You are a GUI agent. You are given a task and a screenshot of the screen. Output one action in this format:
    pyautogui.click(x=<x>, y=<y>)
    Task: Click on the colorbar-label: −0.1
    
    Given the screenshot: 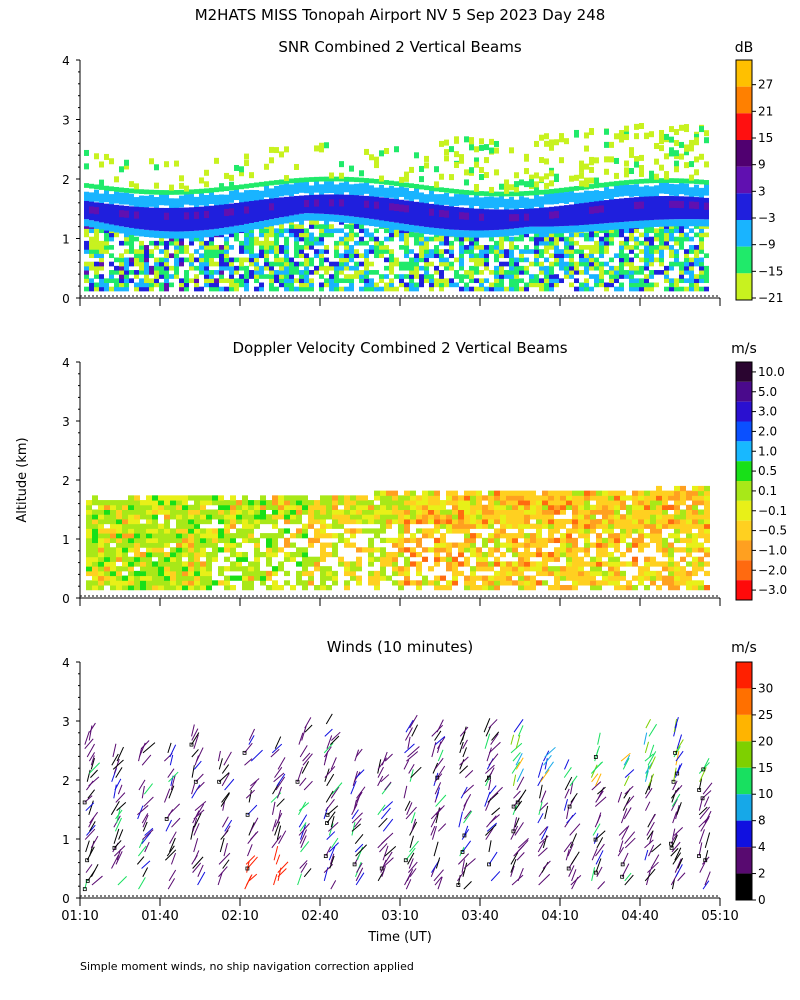 What is the action you would take?
    pyautogui.click(x=772, y=511)
    